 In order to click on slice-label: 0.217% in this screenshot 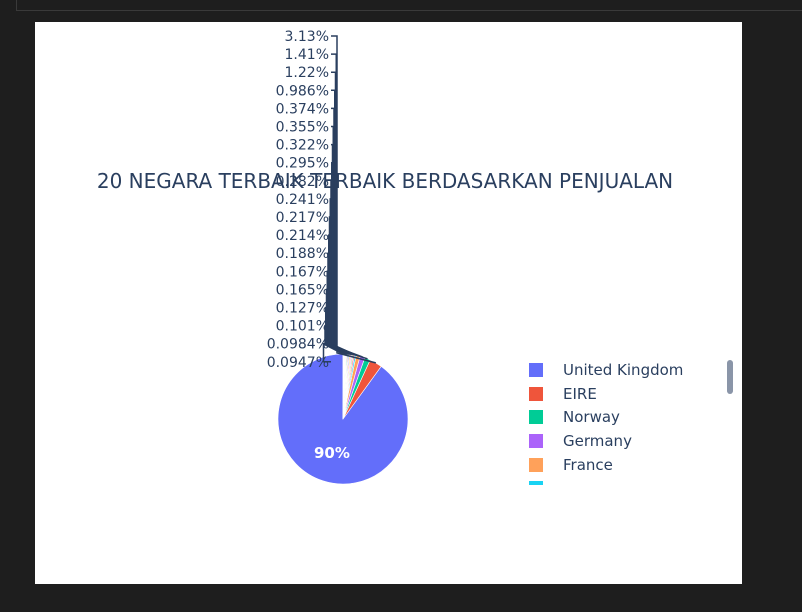, I will do `click(302, 218)`.